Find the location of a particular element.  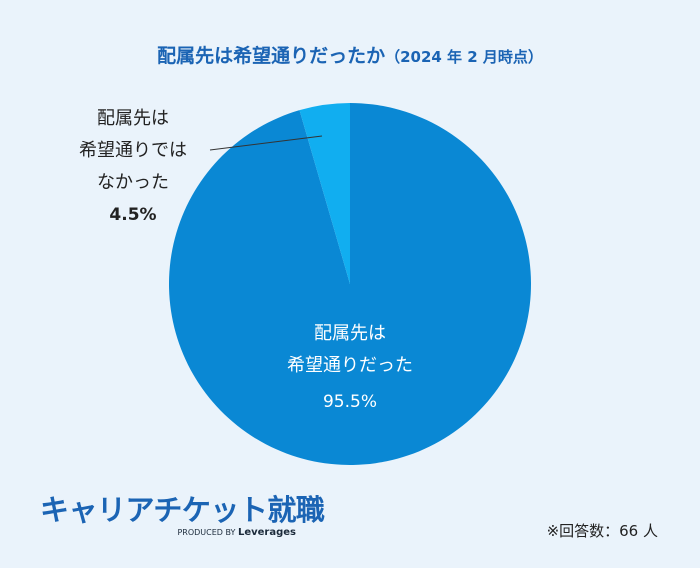

logo-byline: PRODUCED BY Leverages is located at coordinates (236, 532).